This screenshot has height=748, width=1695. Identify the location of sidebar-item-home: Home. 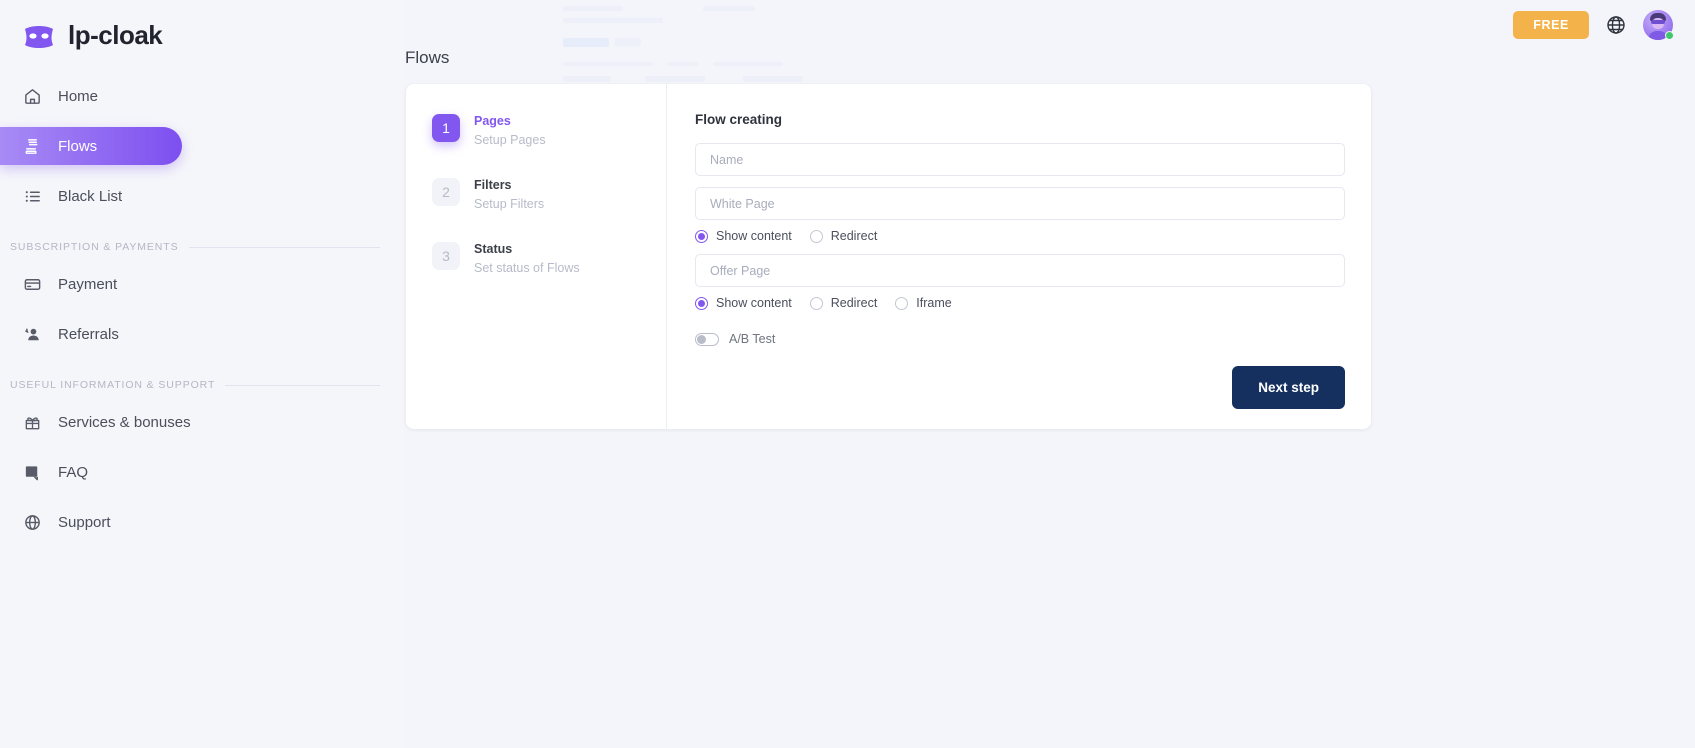
(202, 96).